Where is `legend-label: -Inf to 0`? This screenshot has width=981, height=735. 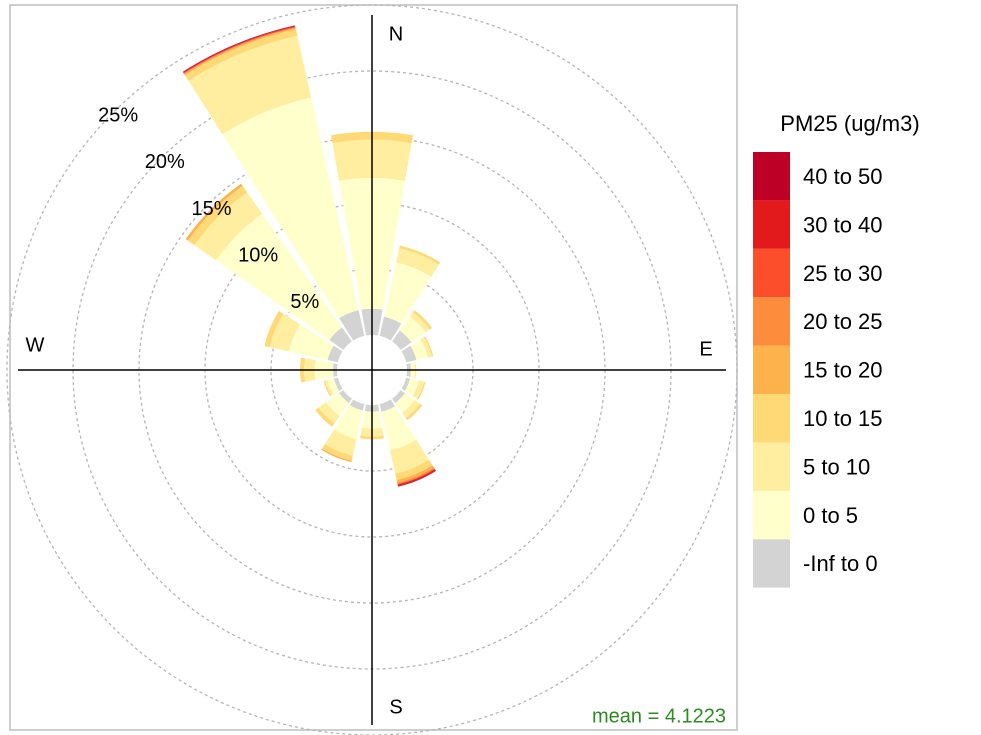 legend-label: -Inf to 0 is located at coordinates (840, 563).